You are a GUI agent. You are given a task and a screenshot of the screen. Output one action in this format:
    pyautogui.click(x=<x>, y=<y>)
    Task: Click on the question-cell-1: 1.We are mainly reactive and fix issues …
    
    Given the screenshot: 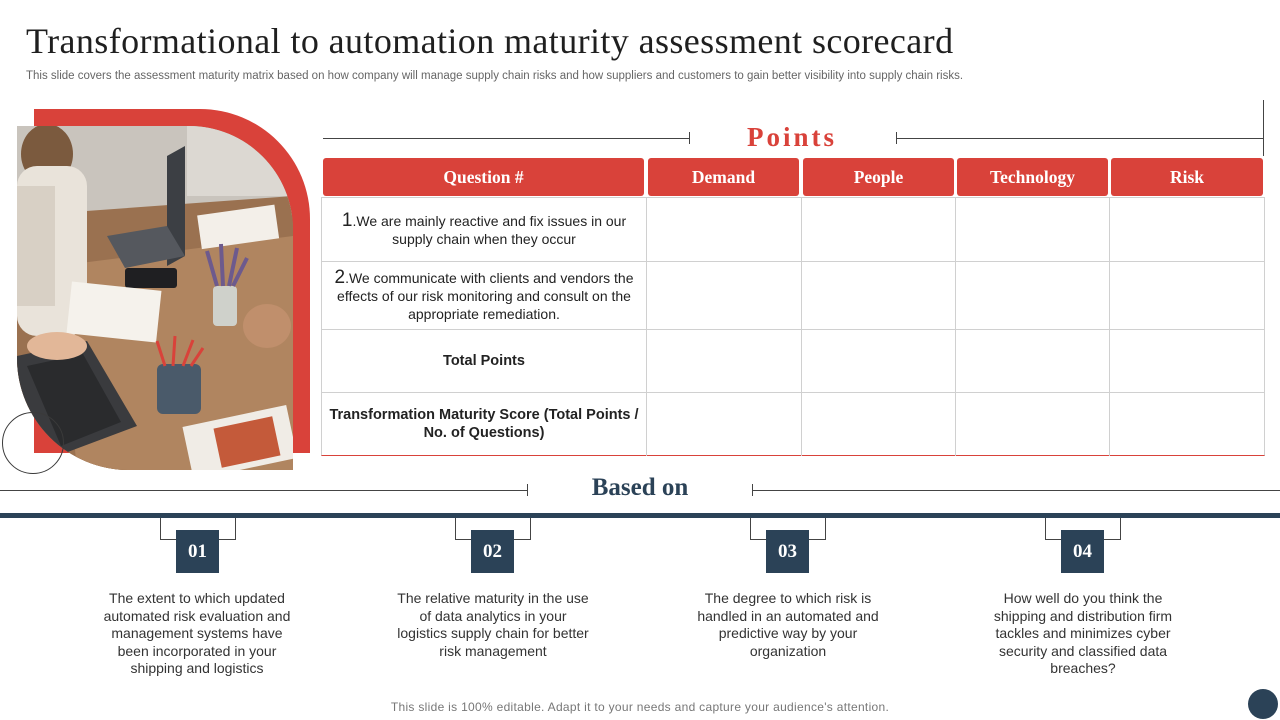 What is the action you would take?
    pyautogui.click(x=484, y=229)
    